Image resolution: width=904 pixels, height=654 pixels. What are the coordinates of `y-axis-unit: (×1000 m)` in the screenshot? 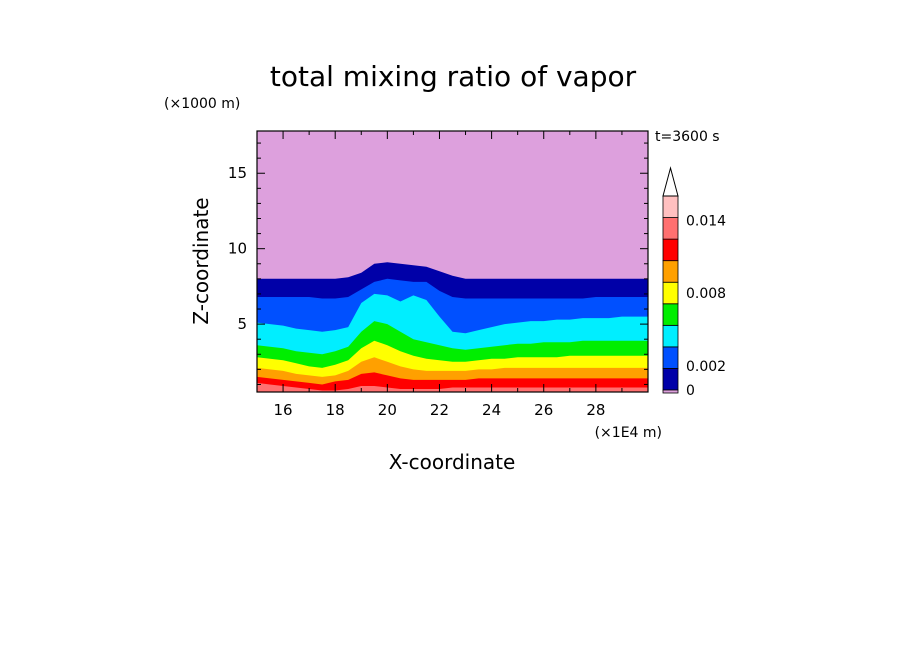 It's located at (202, 104).